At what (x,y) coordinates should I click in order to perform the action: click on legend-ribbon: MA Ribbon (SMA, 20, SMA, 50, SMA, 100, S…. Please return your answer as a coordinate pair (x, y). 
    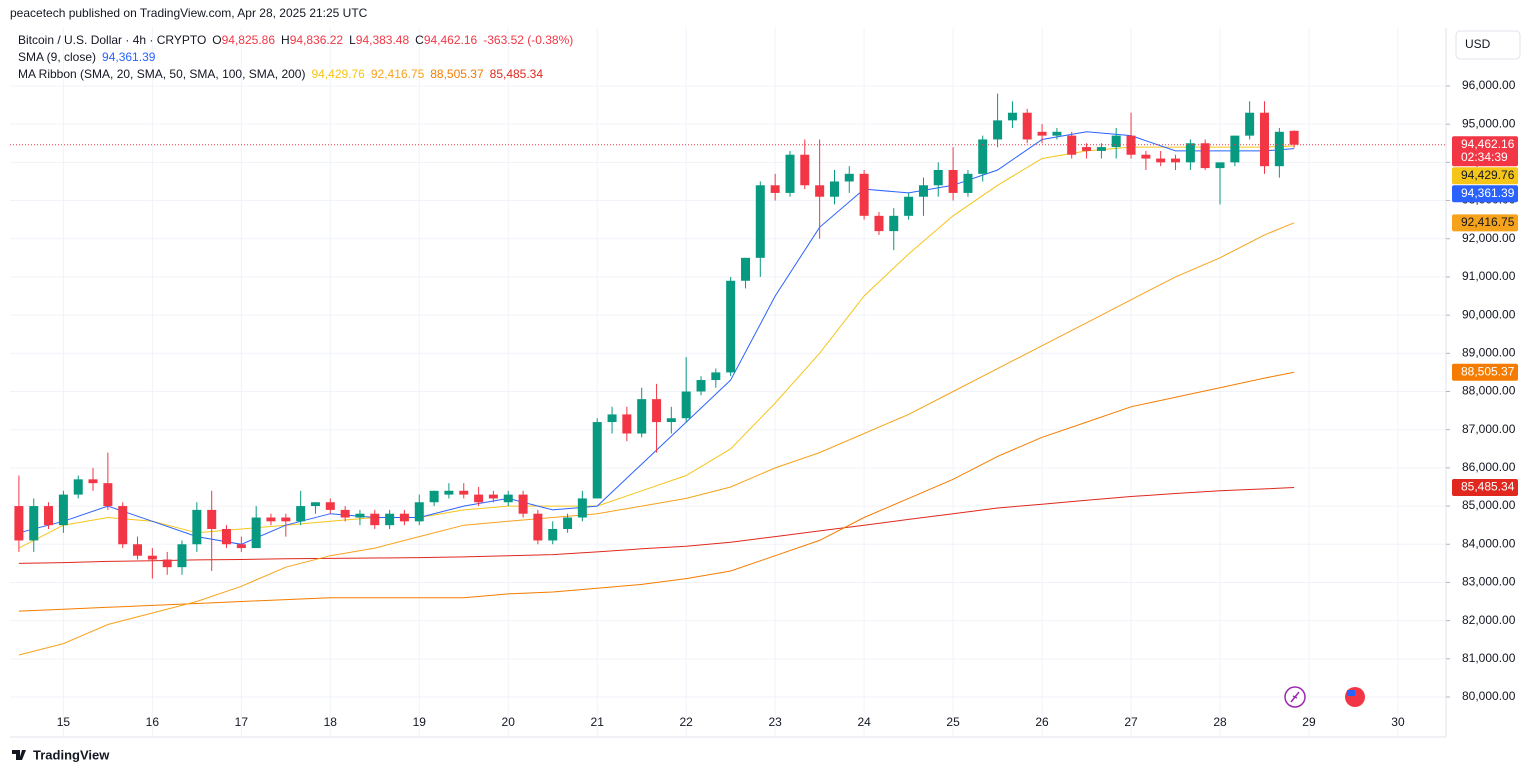
    Looking at the image, I should click on (280, 74).